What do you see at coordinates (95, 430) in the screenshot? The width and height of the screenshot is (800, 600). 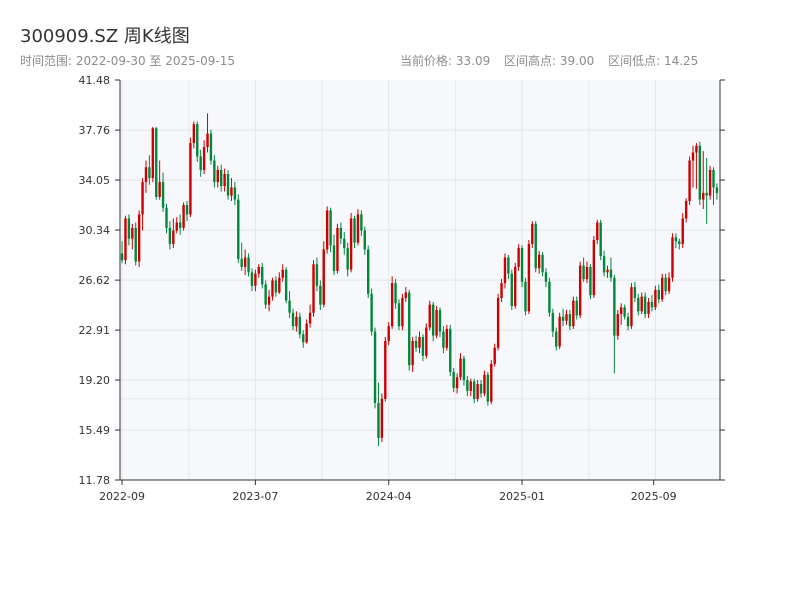 I see `y-tick-label: 15.49` at bounding box center [95, 430].